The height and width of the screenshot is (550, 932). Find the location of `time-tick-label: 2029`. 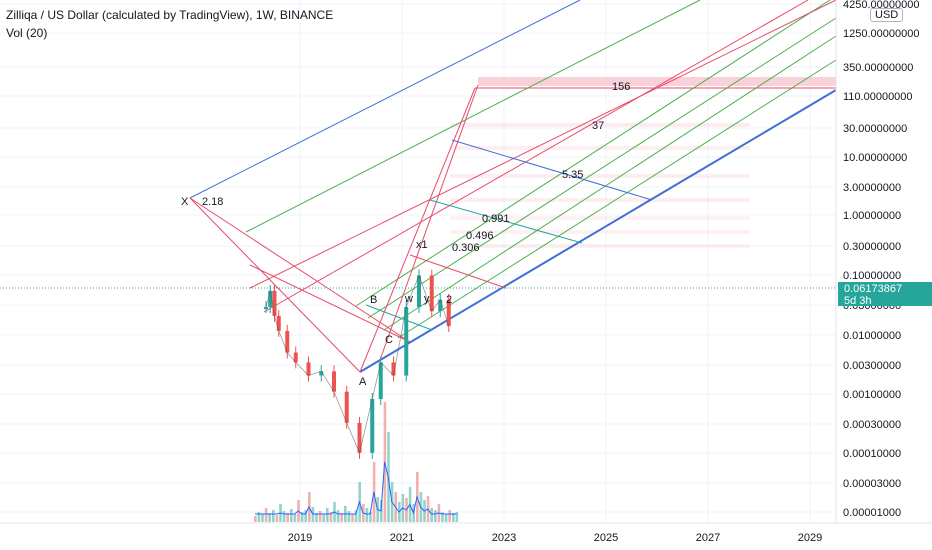

time-tick-label: 2029 is located at coordinates (810, 538).